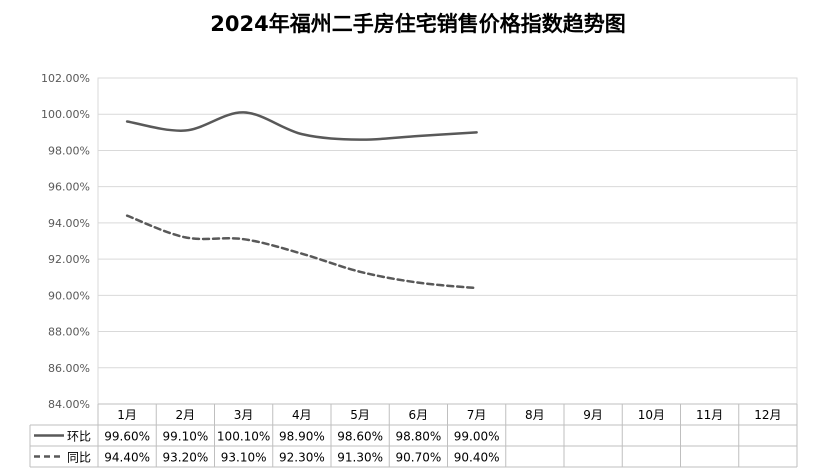 The width and height of the screenshot is (836, 468). Describe the element at coordinates (535, 415) in the screenshot. I see `x-tick-label: 8月` at that location.